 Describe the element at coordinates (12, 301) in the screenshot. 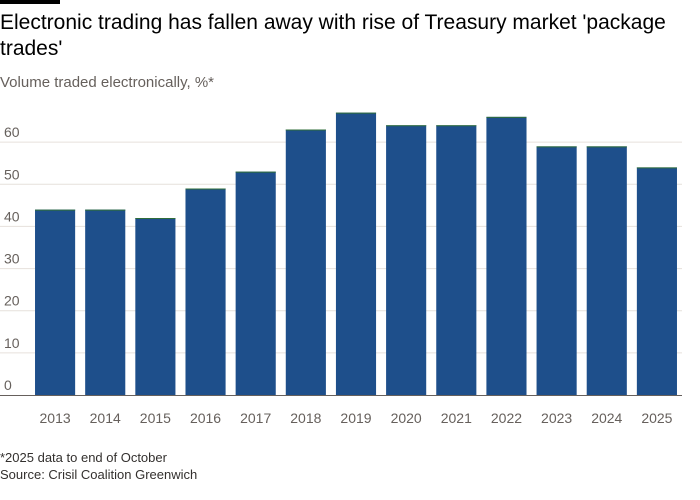

I see `y-tick-label: 20` at that location.